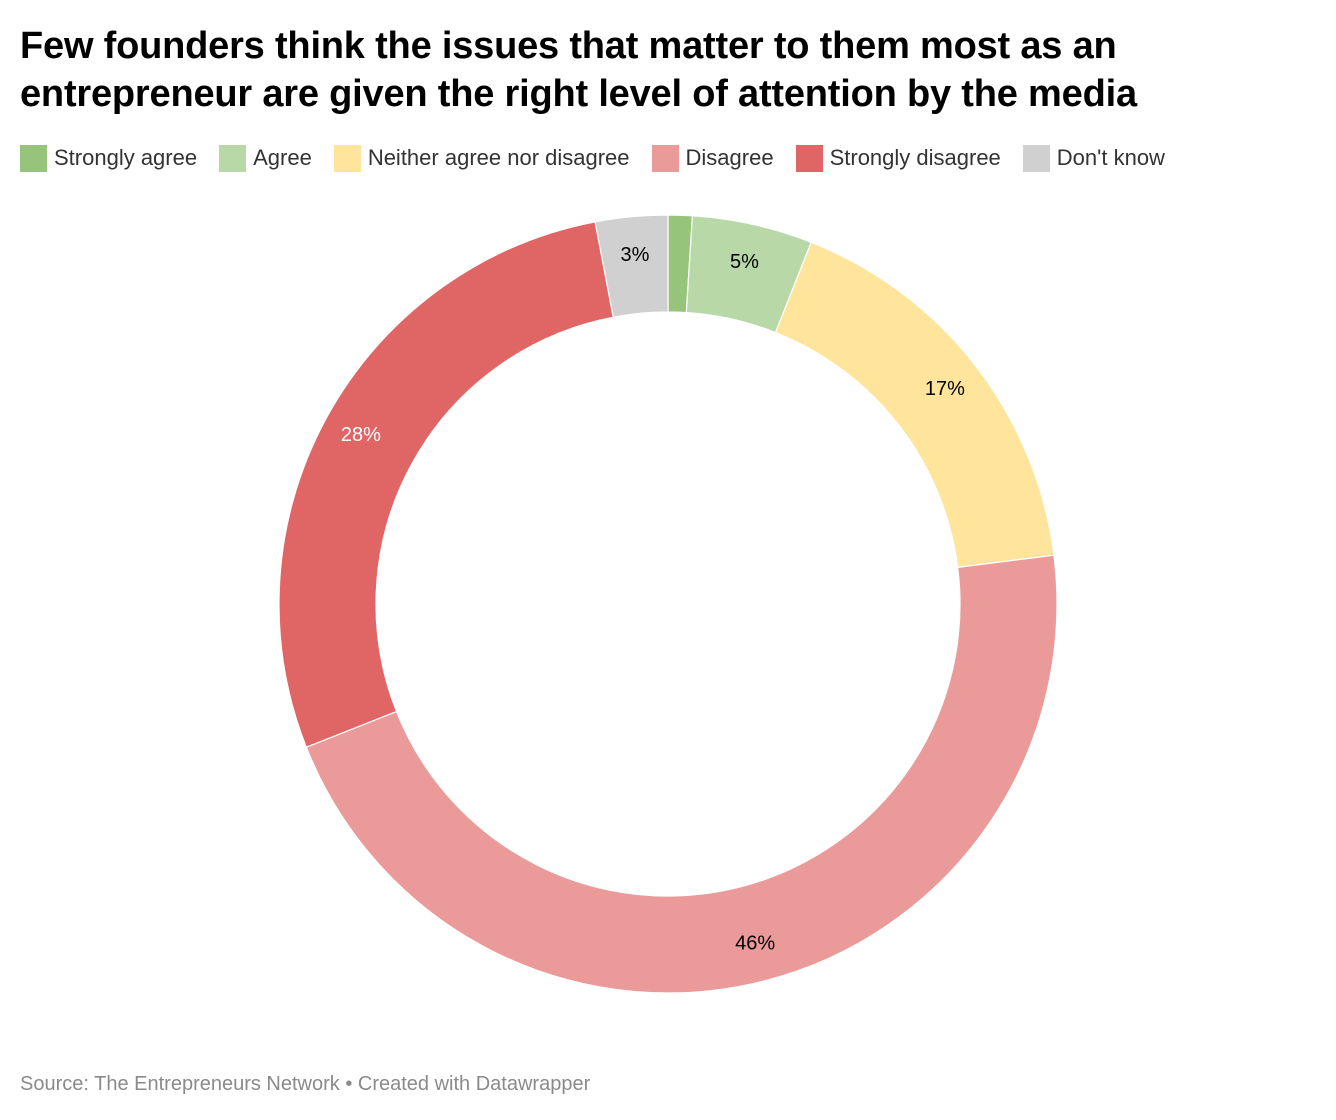 The height and width of the screenshot is (1120, 1336). Describe the element at coordinates (498, 157) in the screenshot. I see `legend-label-neither: Neither agree nor disagree` at that location.